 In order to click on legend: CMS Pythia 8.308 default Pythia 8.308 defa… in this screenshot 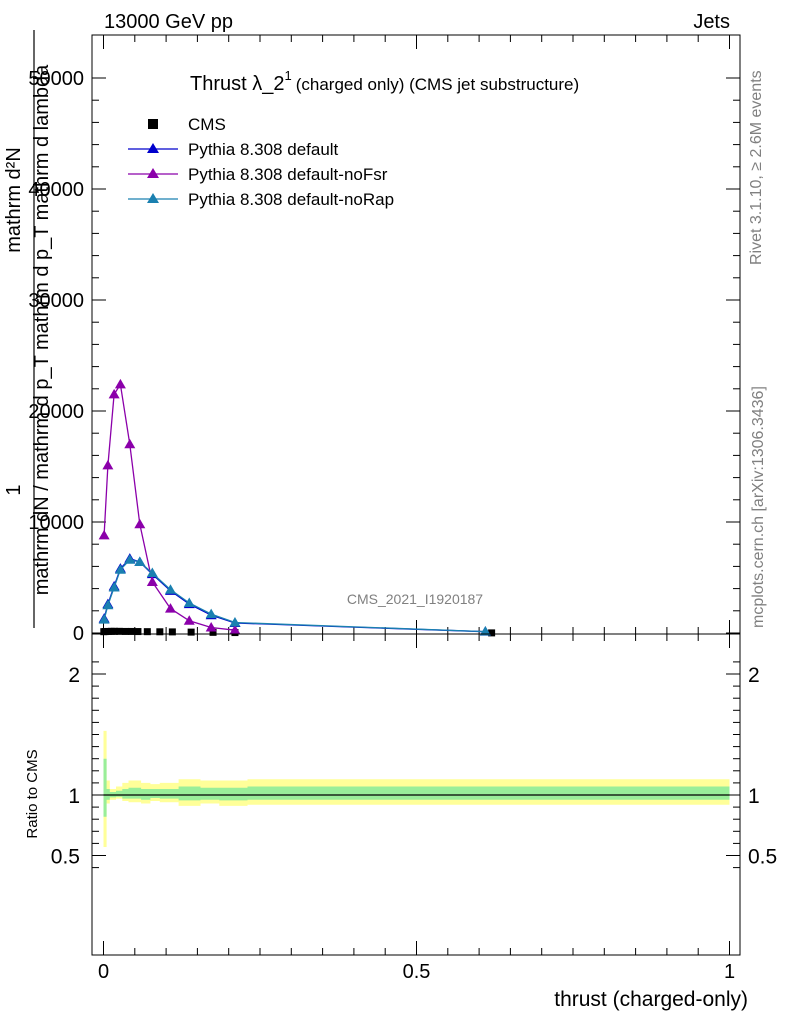, I will do `click(261, 162)`.